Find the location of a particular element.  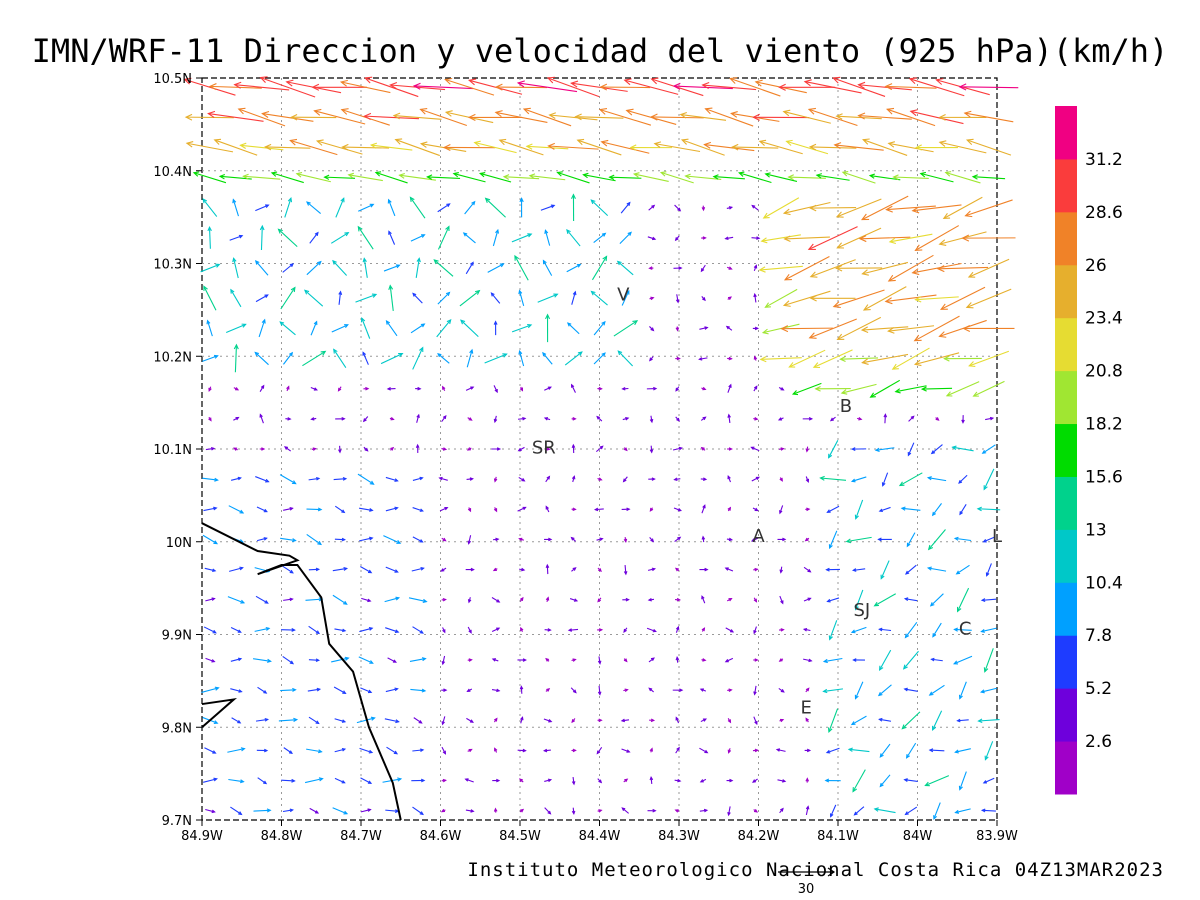

y-tick-label: 9.8N is located at coordinates (177, 728).